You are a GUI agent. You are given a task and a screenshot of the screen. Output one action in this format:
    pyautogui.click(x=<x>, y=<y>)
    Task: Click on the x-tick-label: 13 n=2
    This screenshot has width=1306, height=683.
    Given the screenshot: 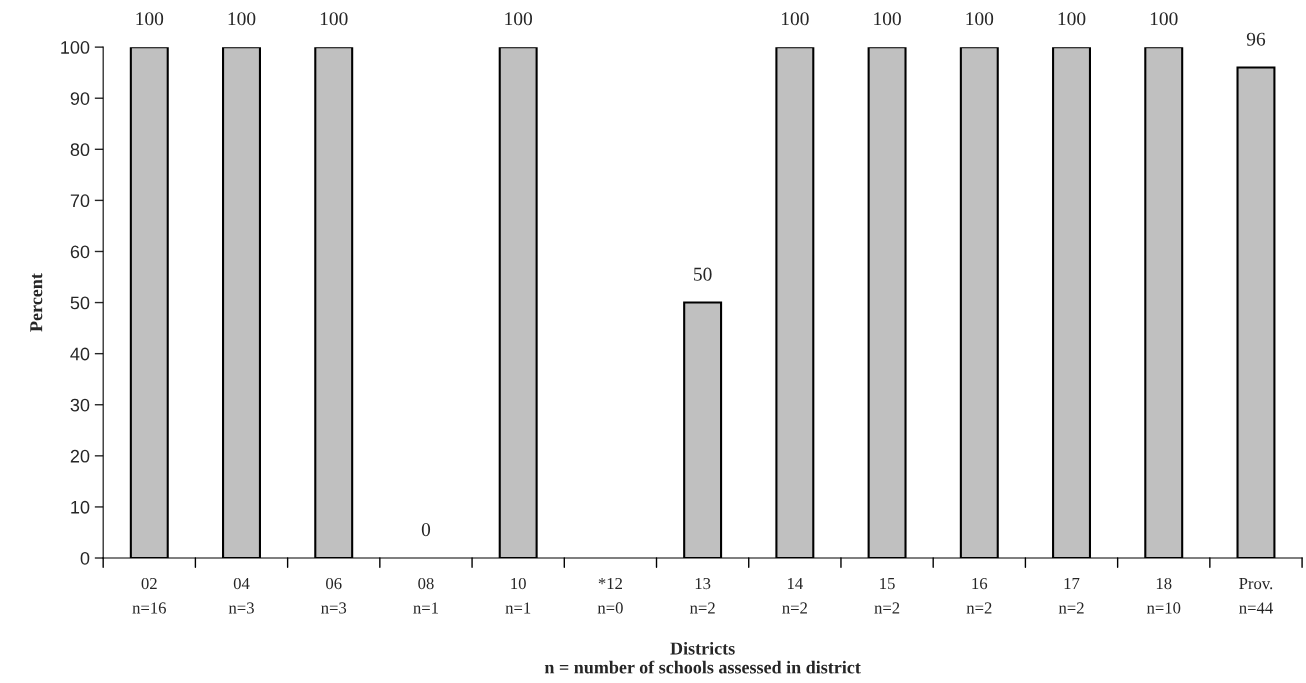 What is the action you would take?
    pyautogui.click(x=702, y=595)
    